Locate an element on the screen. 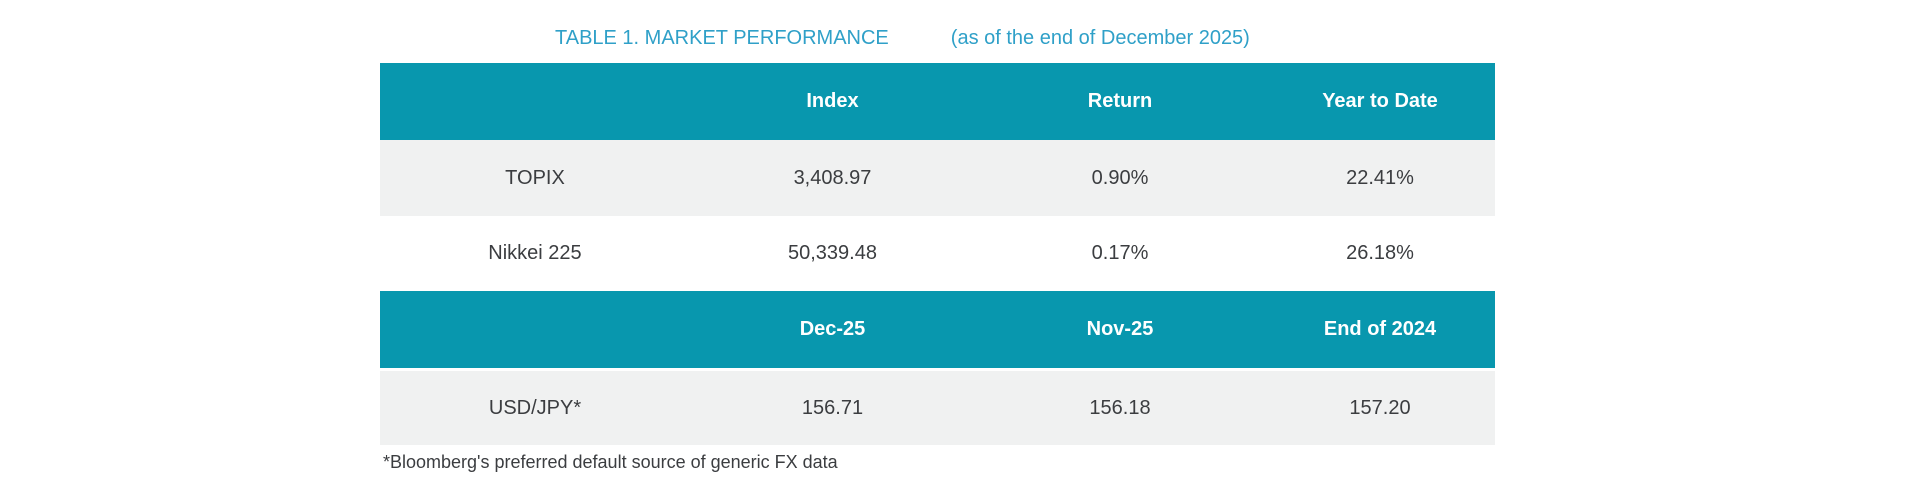 The image size is (1920, 485). nikkei-ytd-value: 26.18% is located at coordinates (1380, 253).